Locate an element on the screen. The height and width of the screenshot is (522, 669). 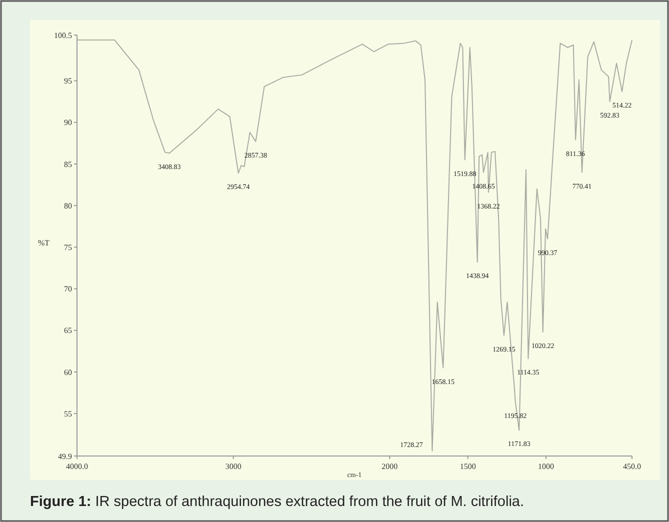
y-tick-label: 90 is located at coordinates (68, 123).